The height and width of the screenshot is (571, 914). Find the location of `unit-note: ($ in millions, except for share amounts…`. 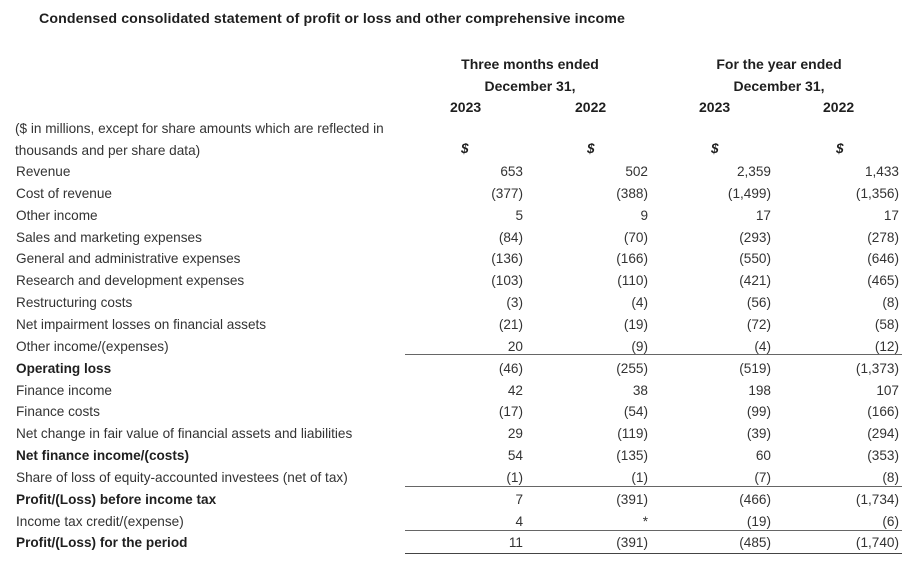

unit-note: ($ in millions, except for share amounts… is located at coordinates (199, 139).